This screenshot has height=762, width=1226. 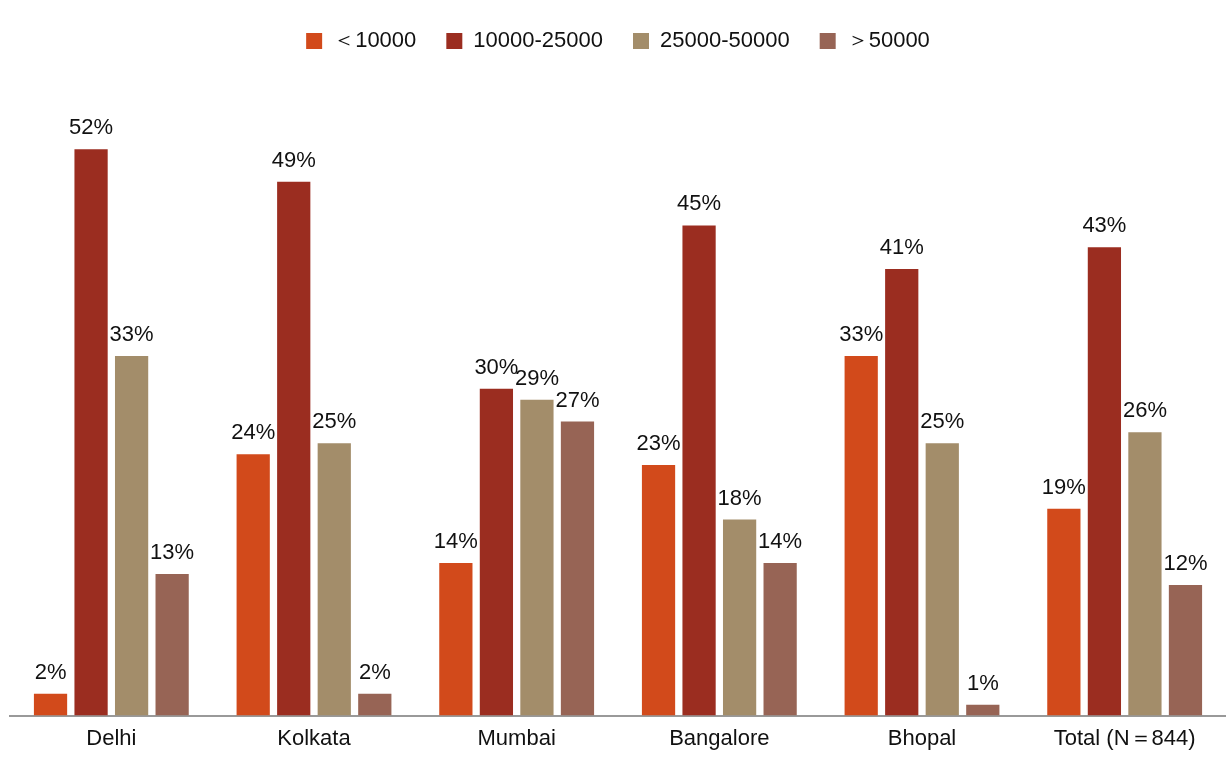 I want to click on data-label: 12%, so click(x=1185, y=562).